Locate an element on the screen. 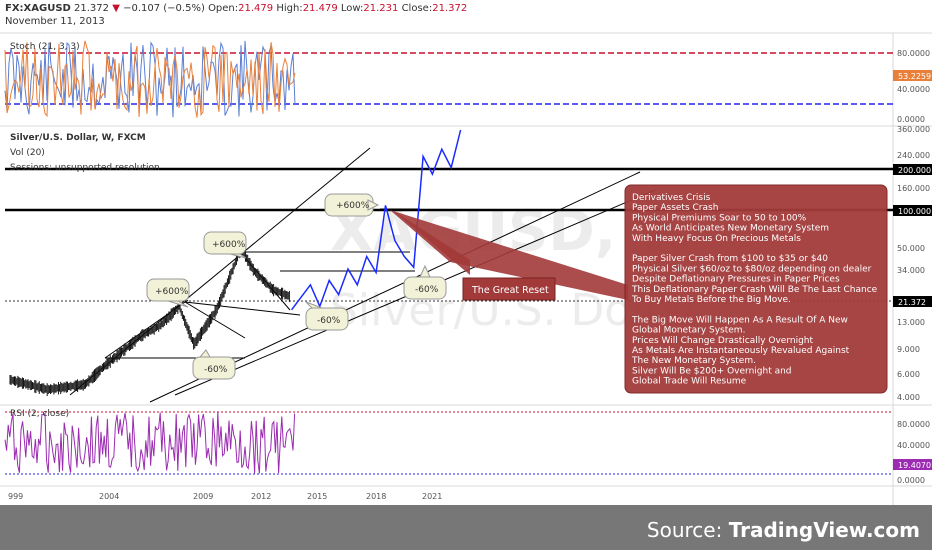 Image resolution: width=932 pixels, height=550 pixels. time-axis: 999 2004 2009 2012 2015 2018 2021 is located at coordinates (225, 496).